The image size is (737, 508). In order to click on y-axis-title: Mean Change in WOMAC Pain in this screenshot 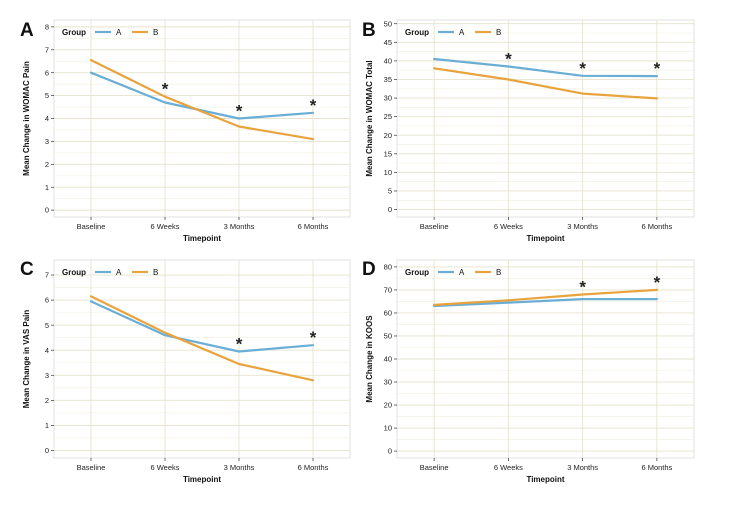, I will do `click(26, 118)`.